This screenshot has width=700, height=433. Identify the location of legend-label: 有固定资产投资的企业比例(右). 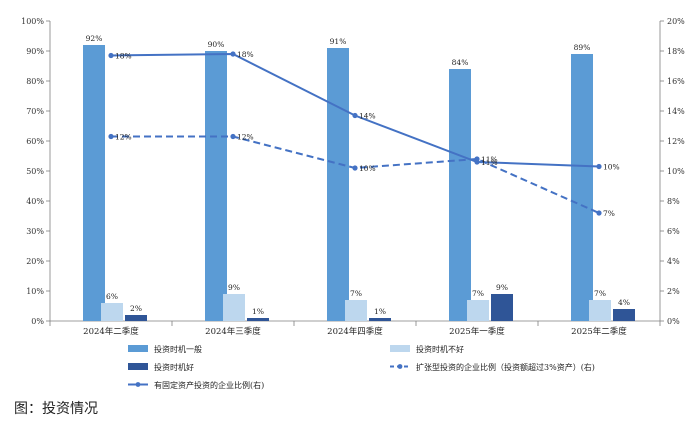
(209, 385).